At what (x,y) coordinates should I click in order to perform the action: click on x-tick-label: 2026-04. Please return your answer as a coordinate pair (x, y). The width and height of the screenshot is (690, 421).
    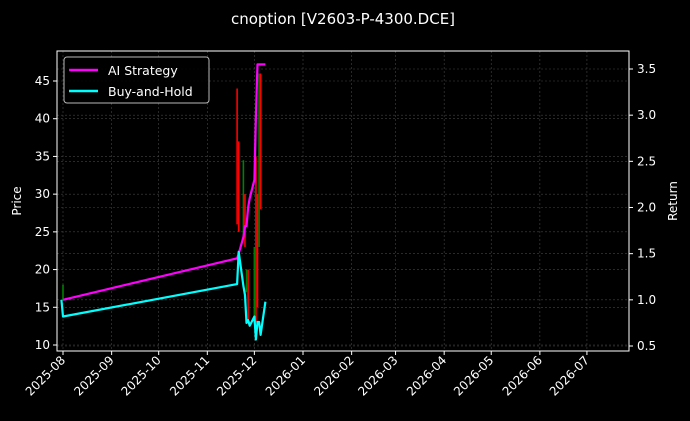
    Looking at the image, I should click on (426, 375).